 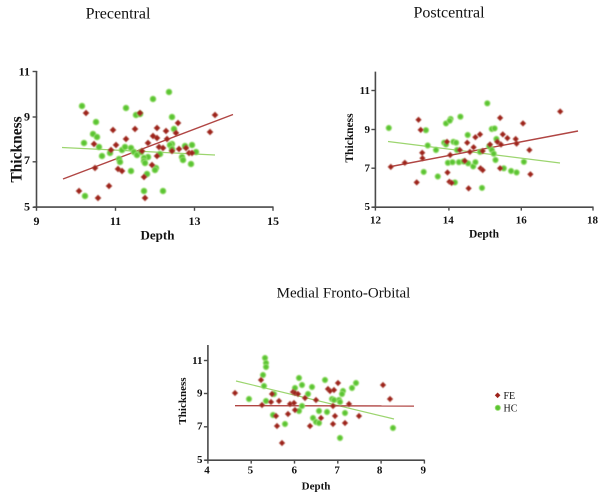 I want to click on svg-text: 4, so click(x=207, y=470).